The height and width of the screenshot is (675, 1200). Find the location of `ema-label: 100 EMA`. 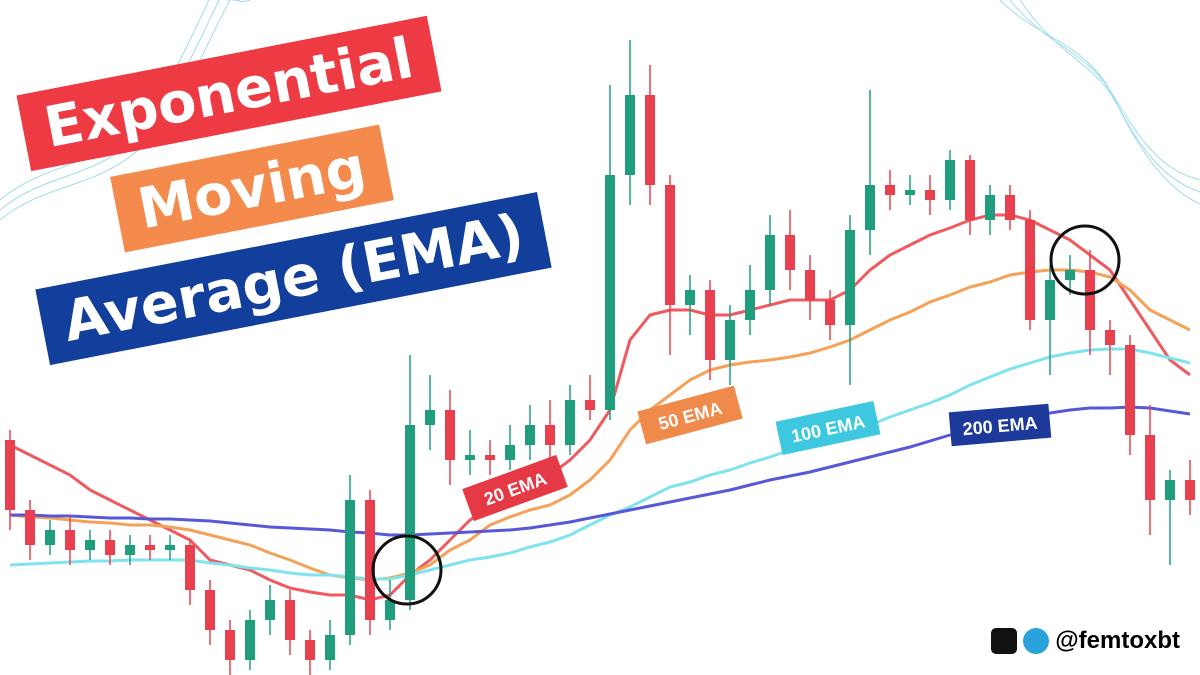

ema-label: 100 EMA is located at coordinates (828, 428).